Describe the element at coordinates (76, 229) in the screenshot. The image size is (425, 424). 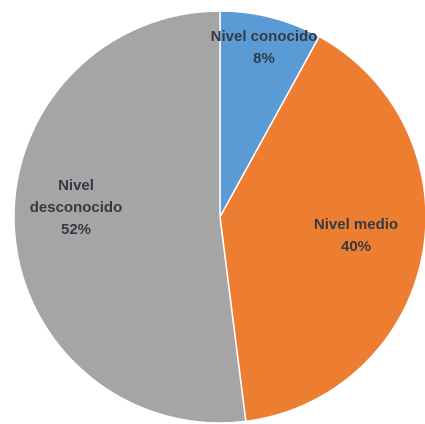
I see `pie-data-label-value: 52%` at that location.